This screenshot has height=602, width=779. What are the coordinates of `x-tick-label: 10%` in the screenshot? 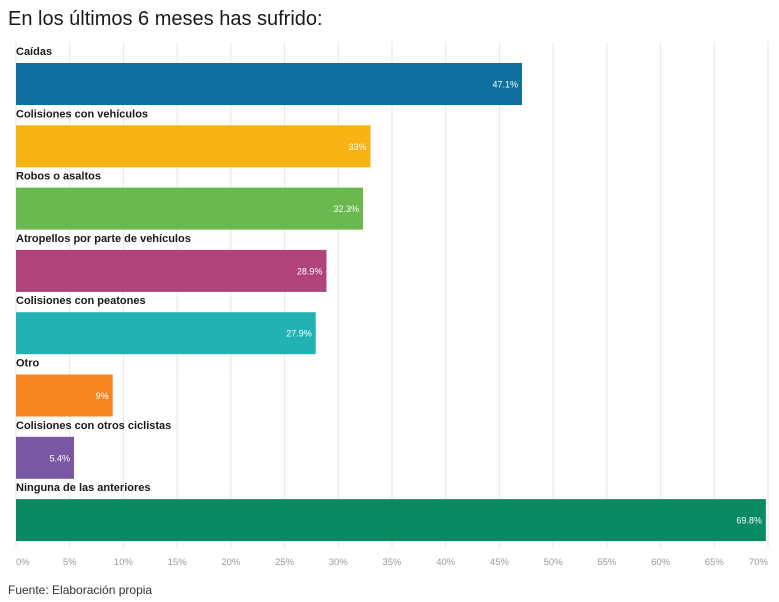 It's located at (124, 562).